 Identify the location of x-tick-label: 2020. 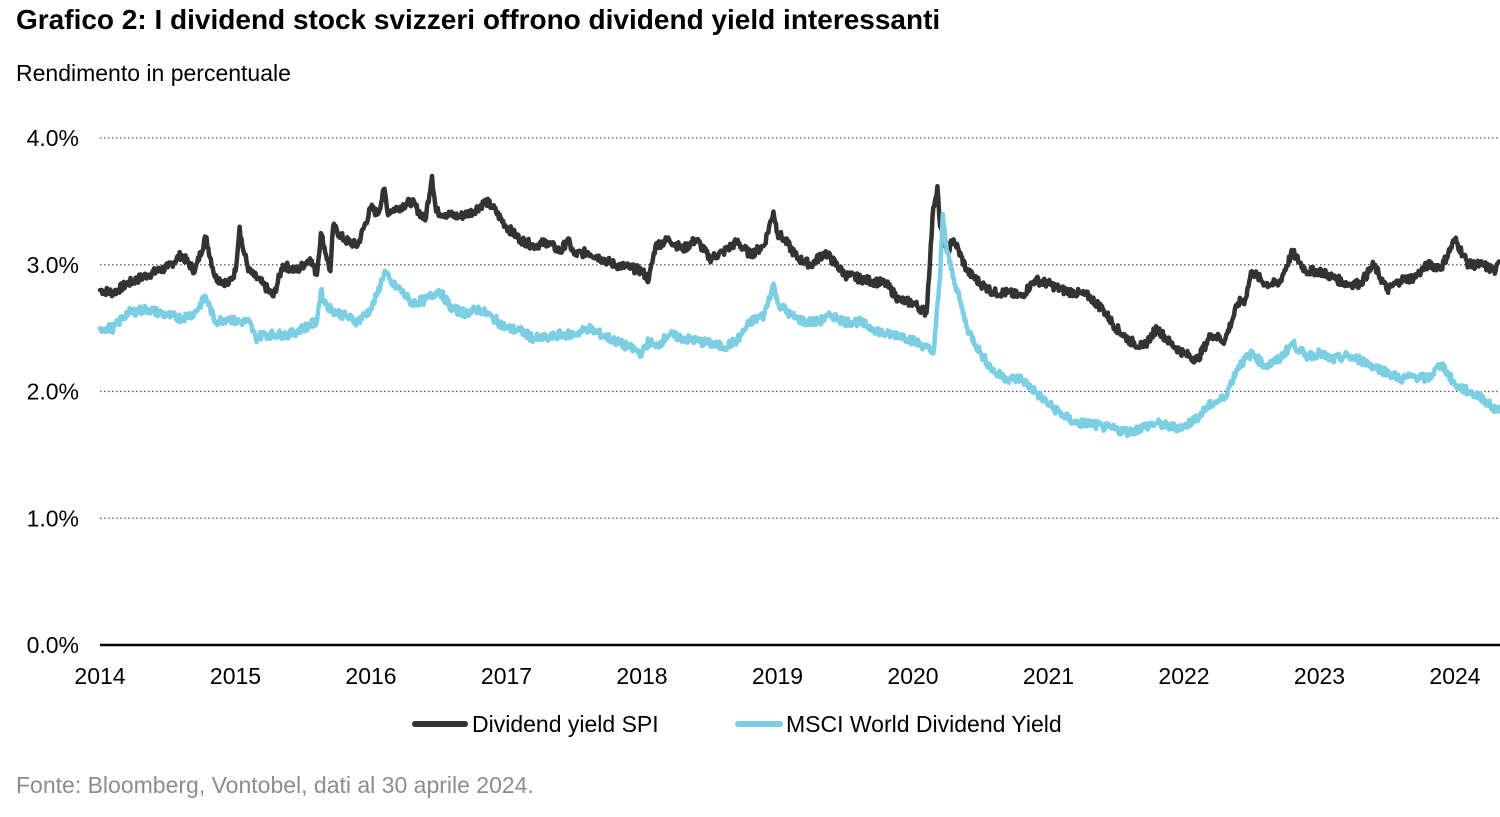
(912, 676).